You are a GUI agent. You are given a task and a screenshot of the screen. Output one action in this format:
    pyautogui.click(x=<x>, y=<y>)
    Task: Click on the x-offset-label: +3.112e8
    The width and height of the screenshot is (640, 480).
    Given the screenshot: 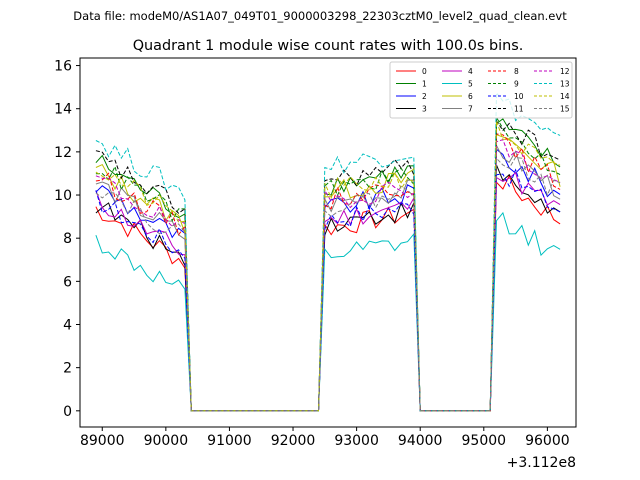 What is the action you would take?
    pyautogui.click(x=541, y=463)
    